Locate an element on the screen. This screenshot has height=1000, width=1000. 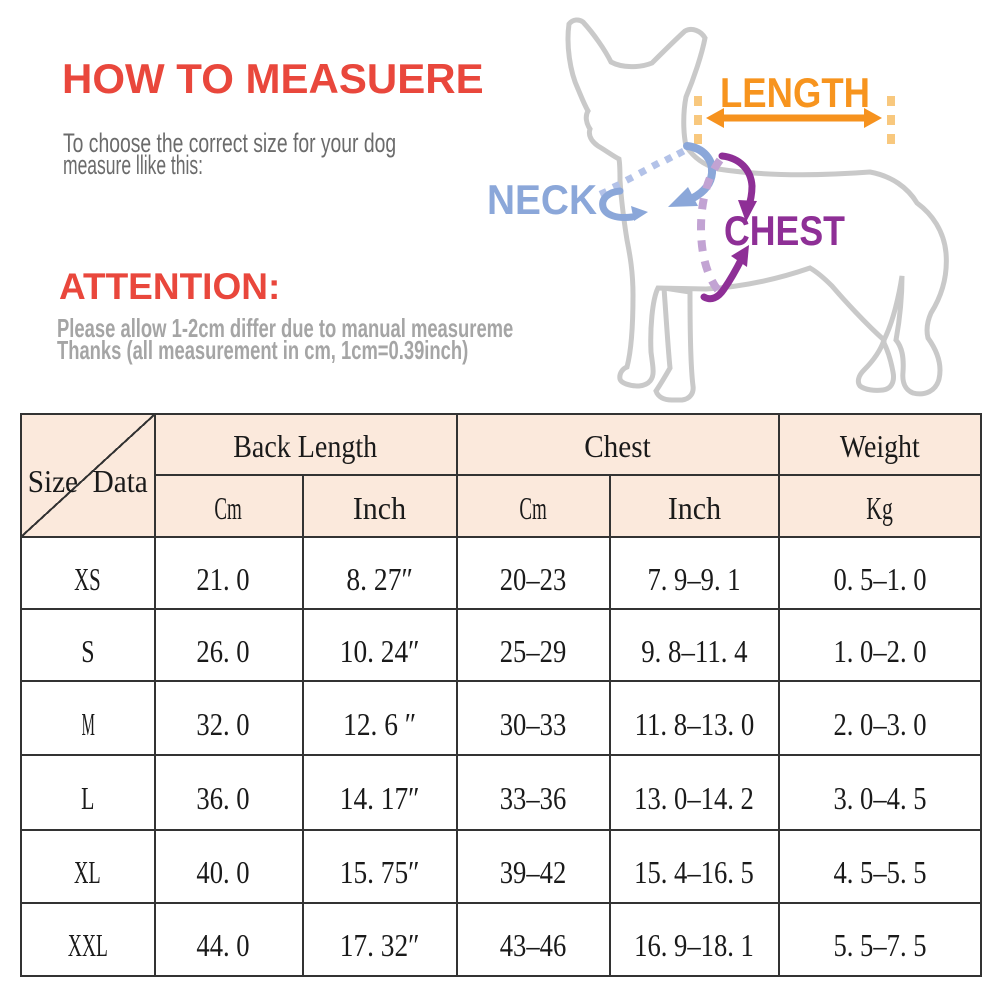
svg-text: LENGTH is located at coordinates (795, 92).